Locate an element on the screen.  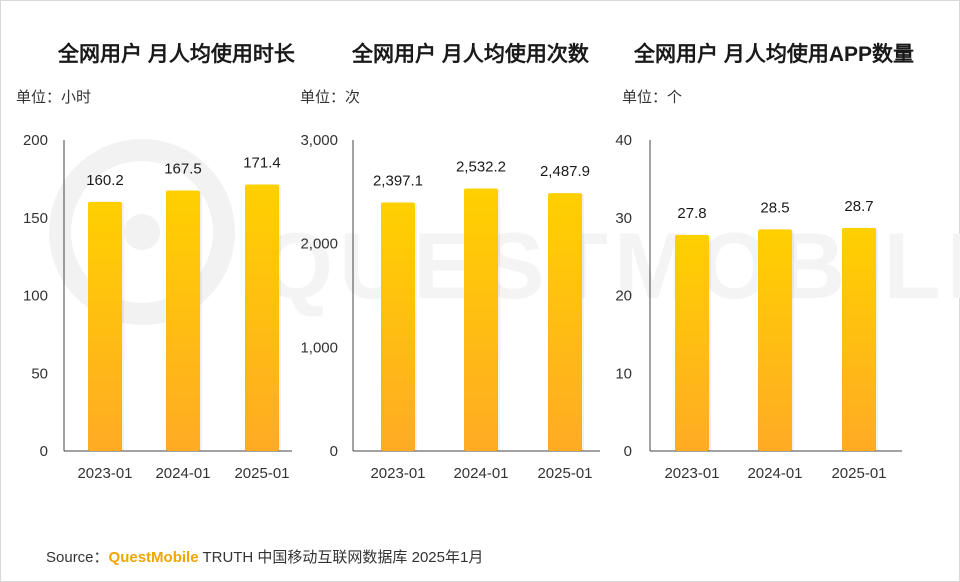
source-text: TRUTH 中国移动互联网数据库 2025年1月 is located at coordinates (341, 557).